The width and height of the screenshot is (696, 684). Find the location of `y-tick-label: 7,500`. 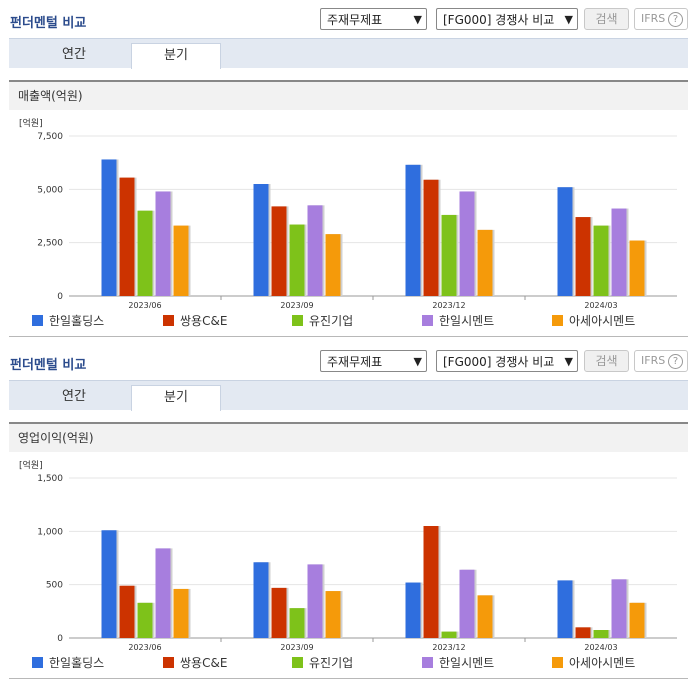

y-tick-label: 7,500 is located at coordinates (50, 137).